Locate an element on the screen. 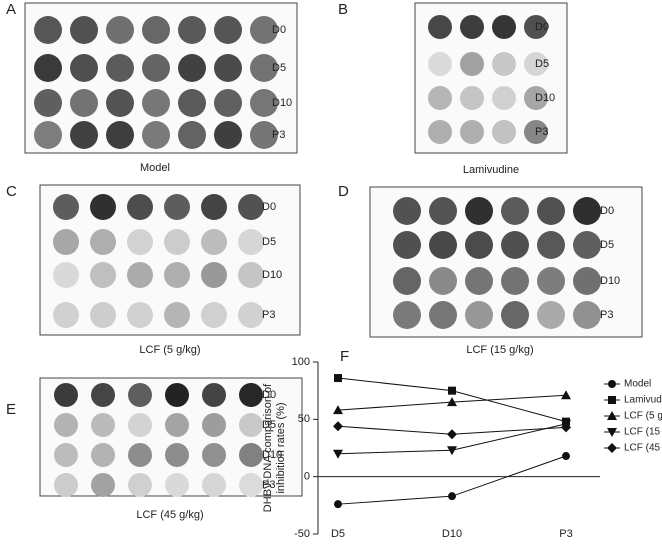 This screenshot has height=545, width=662. panel-letter: C is located at coordinates (11, 191).